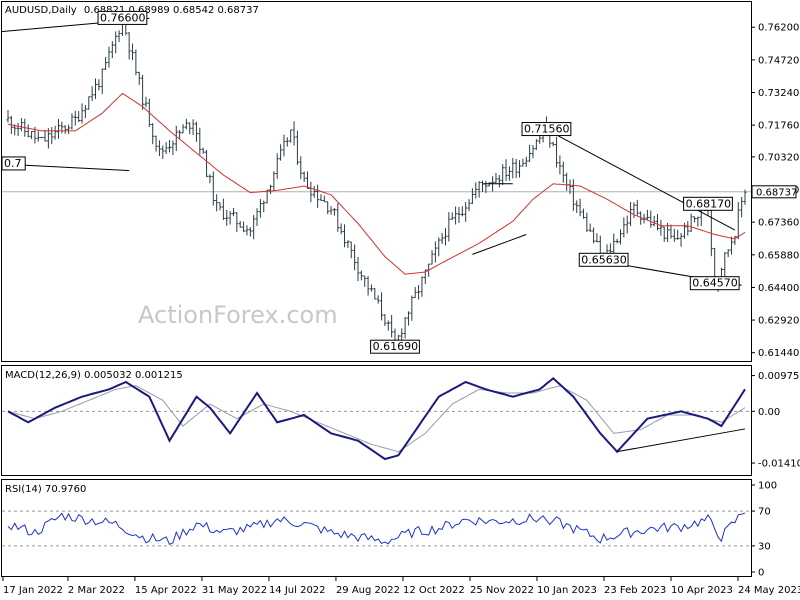 This screenshot has height=600, width=800. Describe the element at coordinates (635, 590) in the screenshot. I see `xtick-label: 23 Feb 2023` at that location.